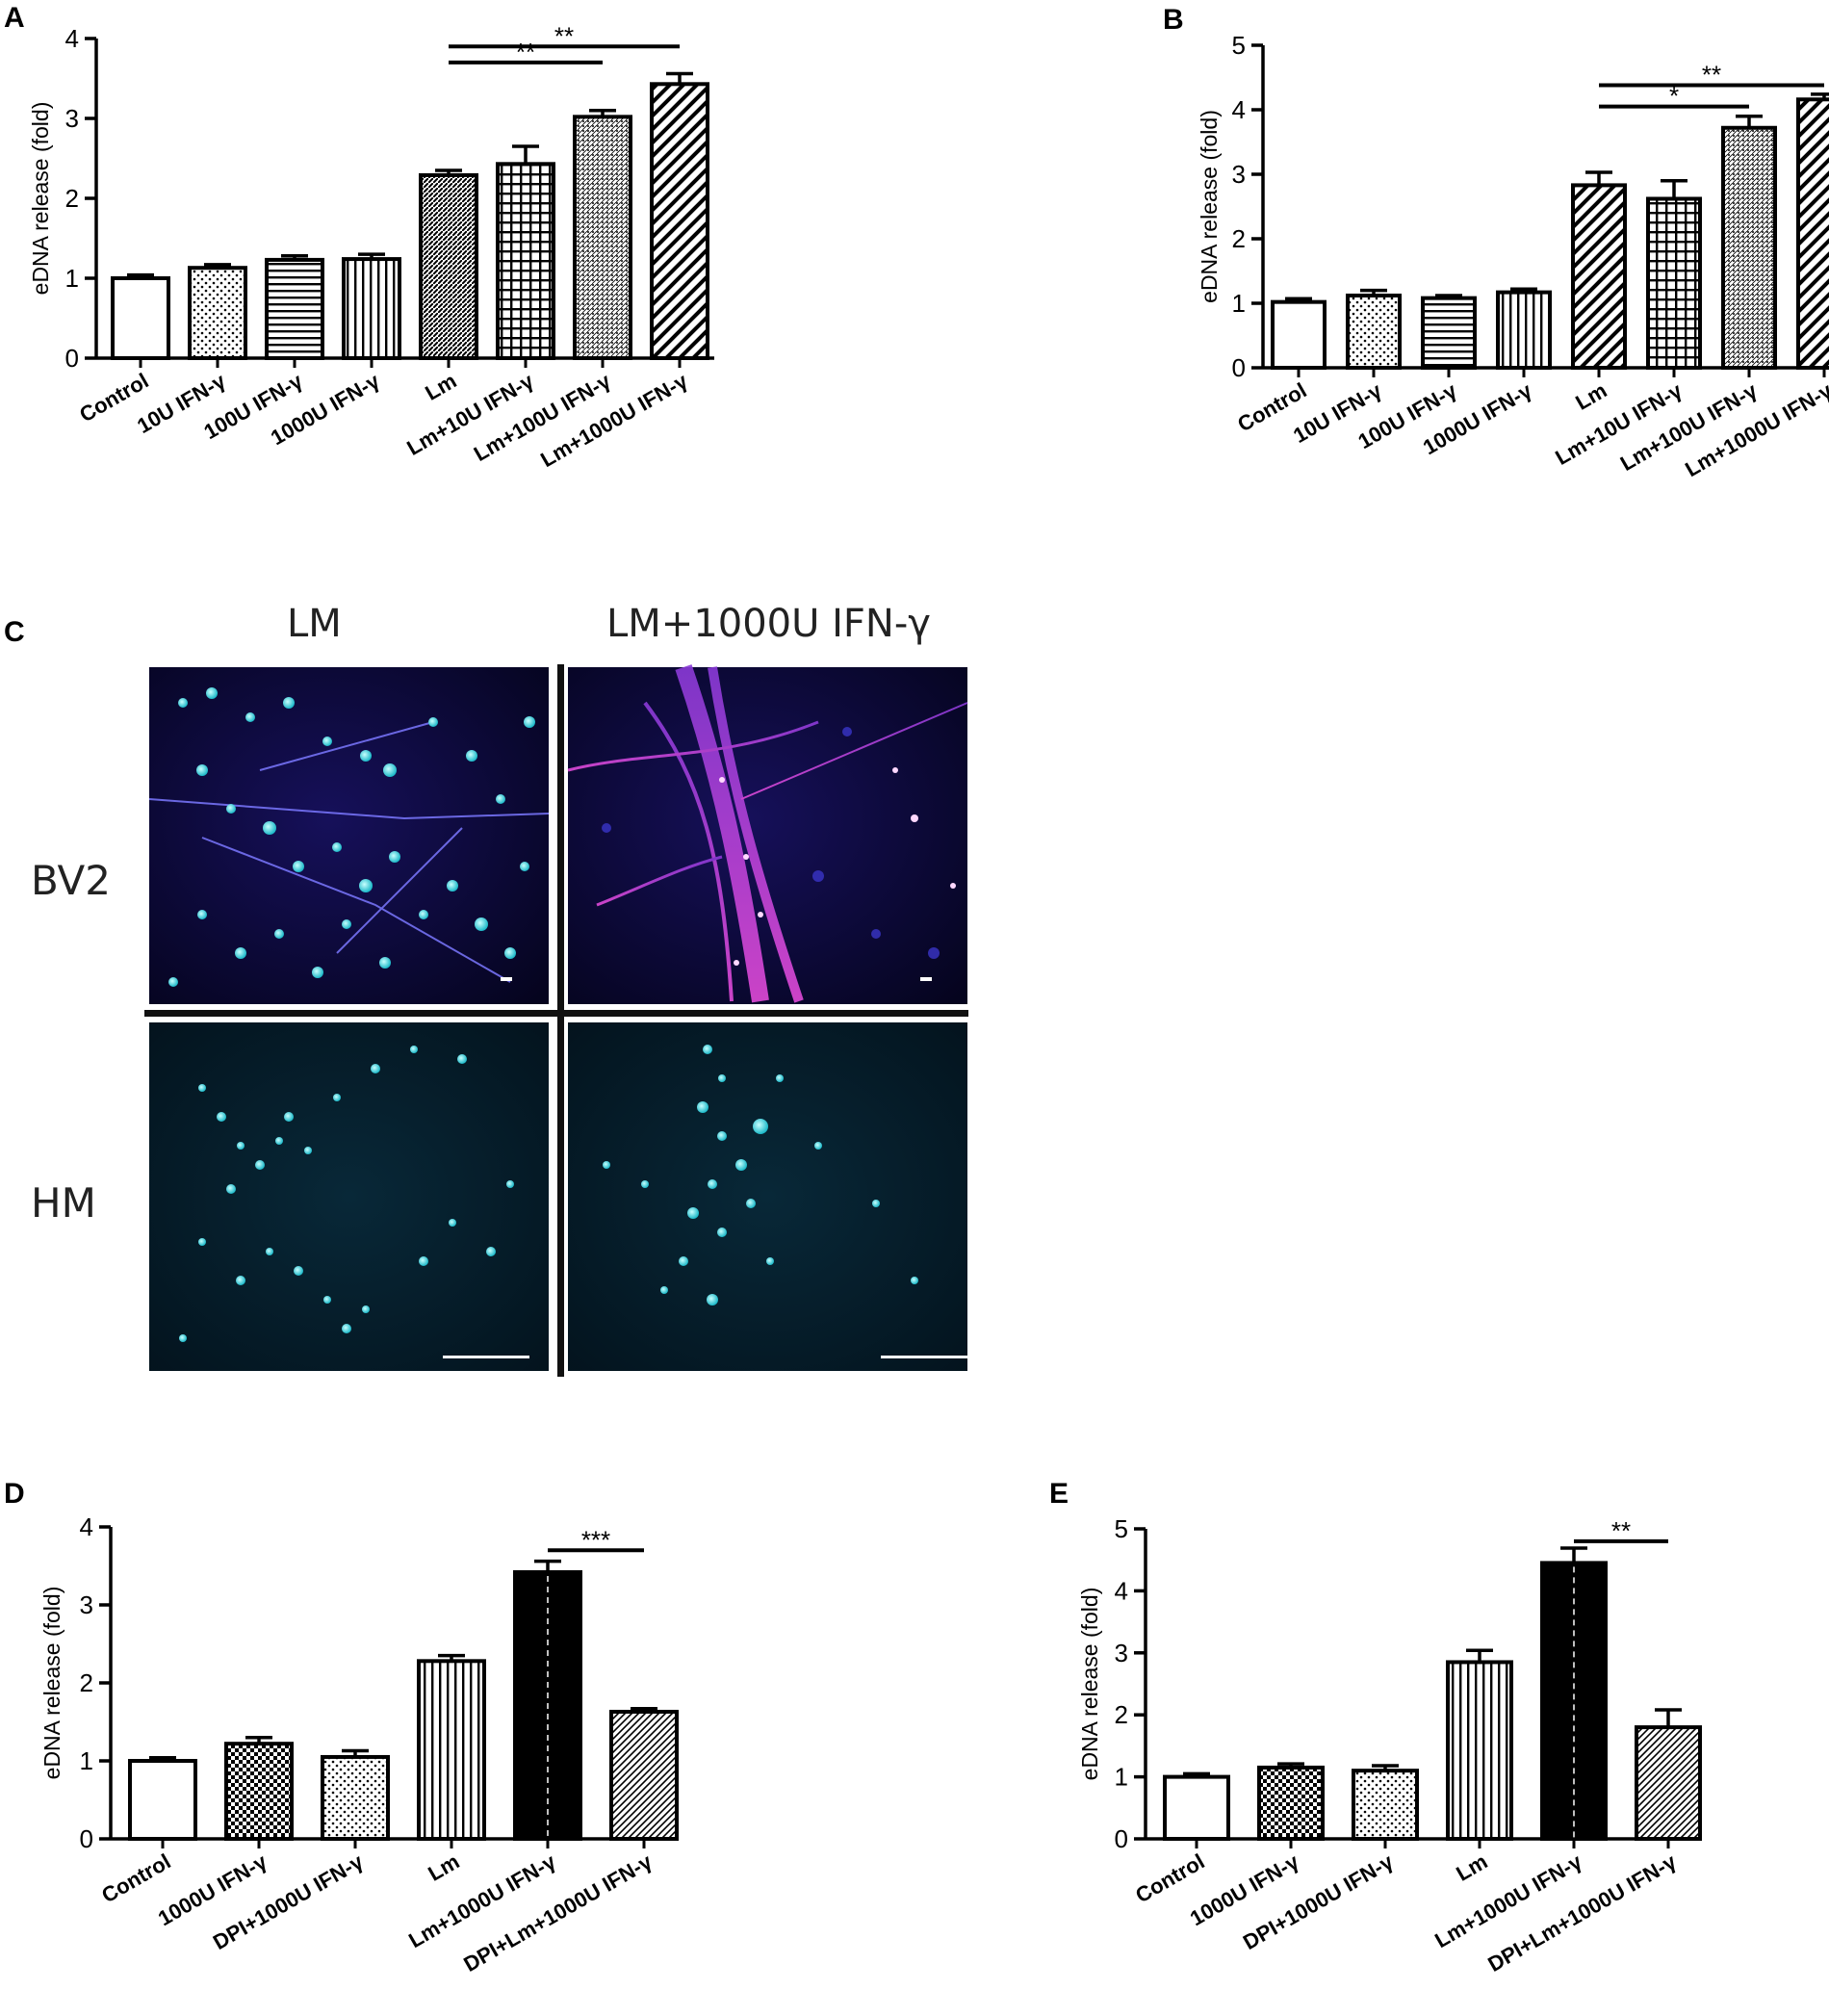 This screenshot has height=2016, width=1829. Describe the element at coordinates (1674, 96) in the screenshot. I see `significance-label: *` at that location.